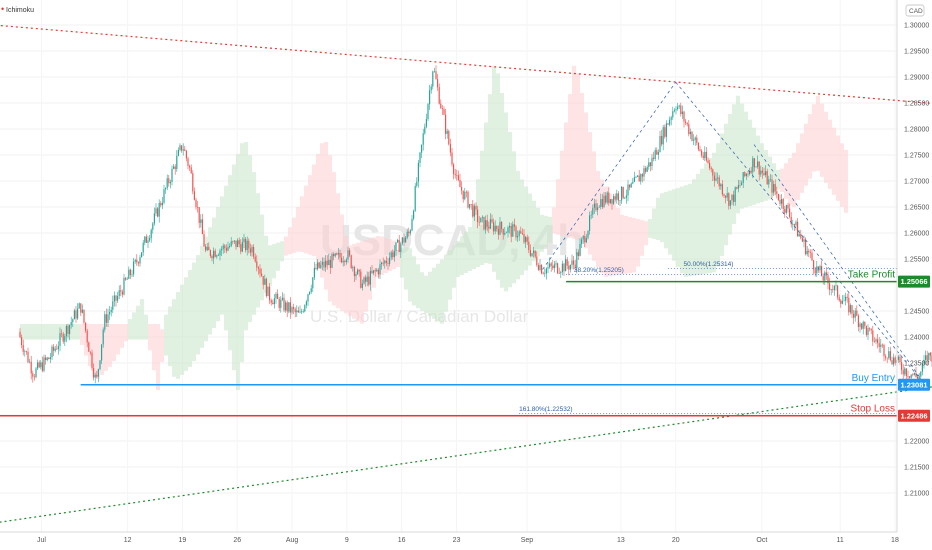 Image resolution: width=932 pixels, height=550 pixels. What do you see at coordinates (128, 540) in the screenshot?
I see `time-tick-label: 12` at bounding box center [128, 540].